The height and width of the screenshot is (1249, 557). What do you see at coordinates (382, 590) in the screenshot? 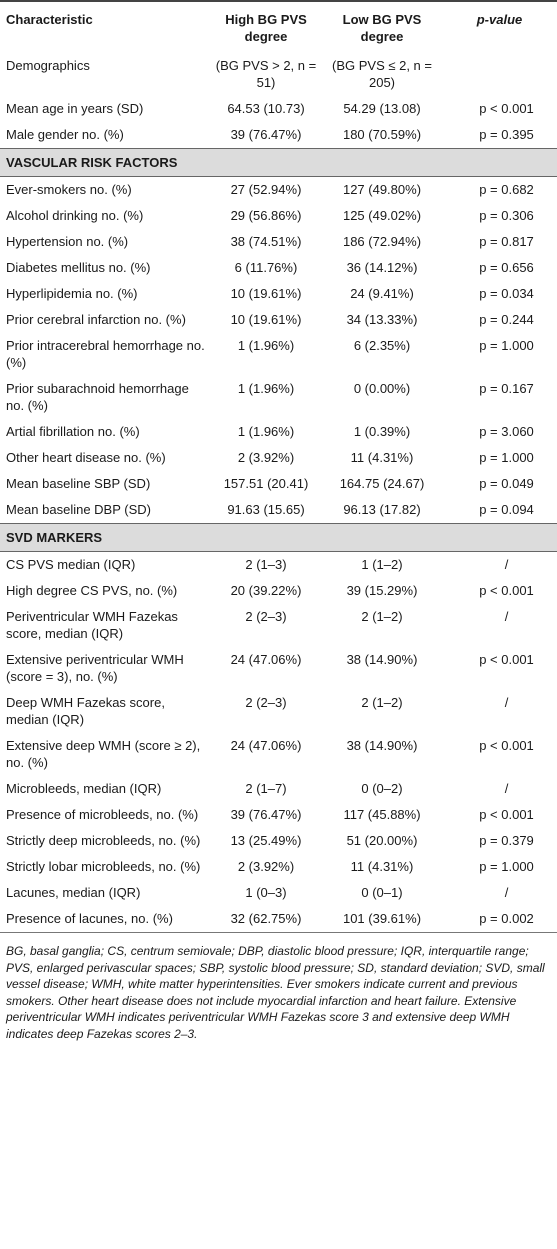
I see `low-bg-value: 39 (15.29%)` at bounding box center [382, 590].